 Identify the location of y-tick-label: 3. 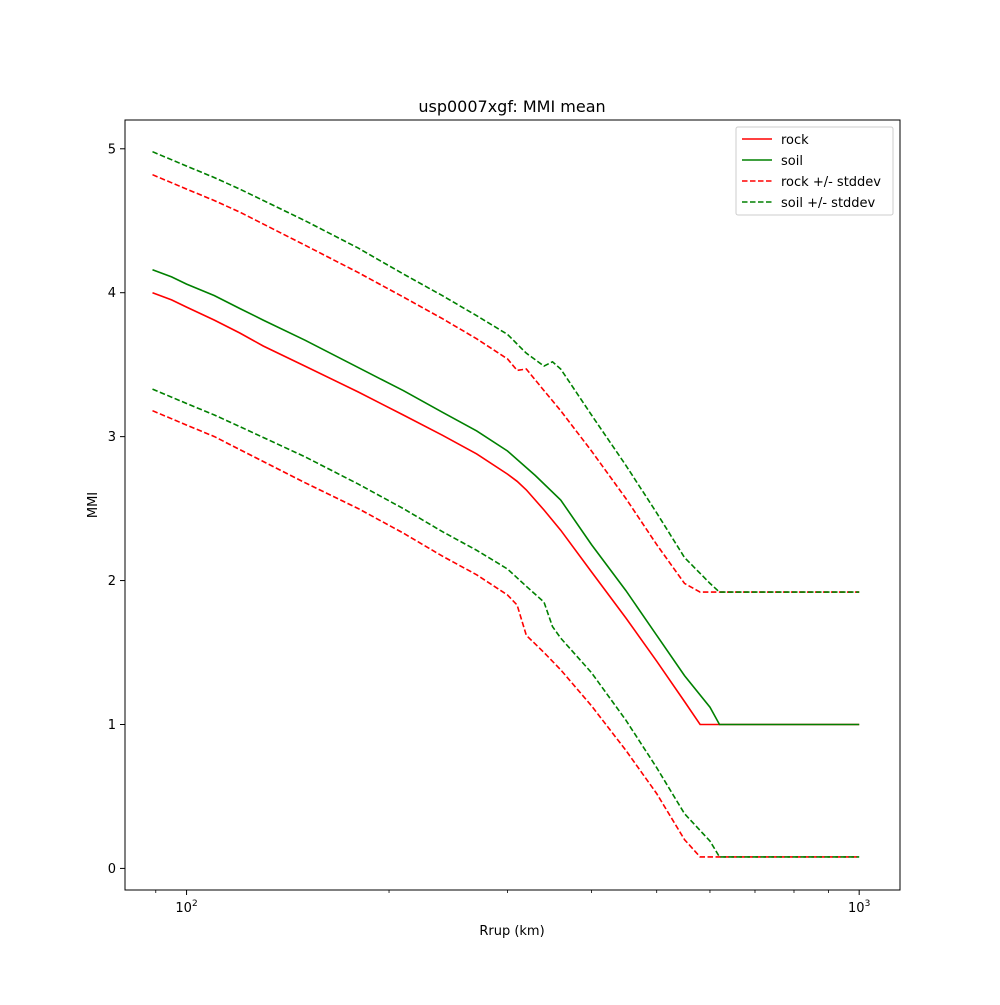
(112, 437).